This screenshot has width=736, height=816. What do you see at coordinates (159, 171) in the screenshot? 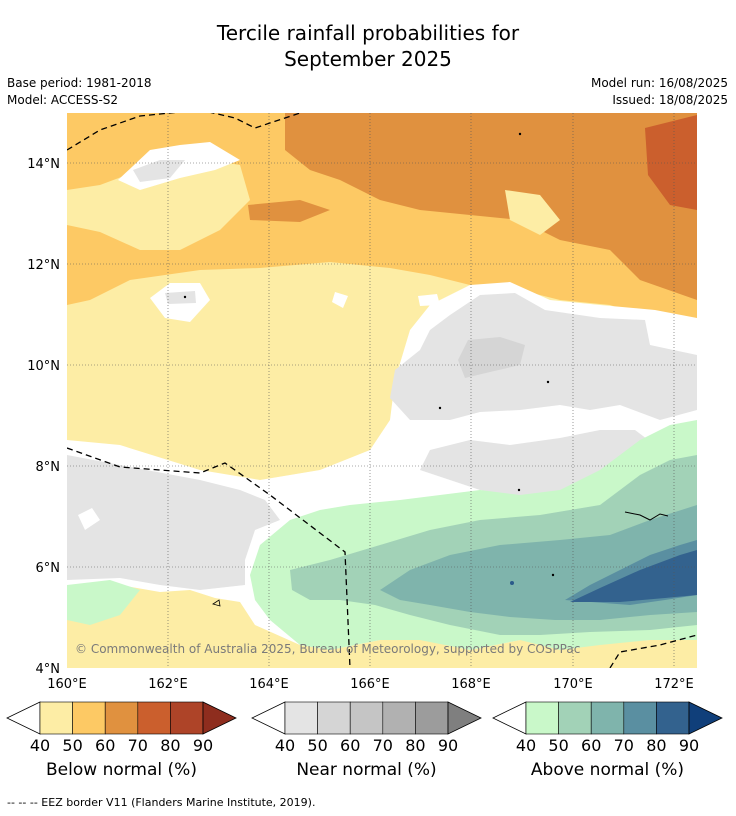
I see `region-near-north` at bounding box center [159, 171].